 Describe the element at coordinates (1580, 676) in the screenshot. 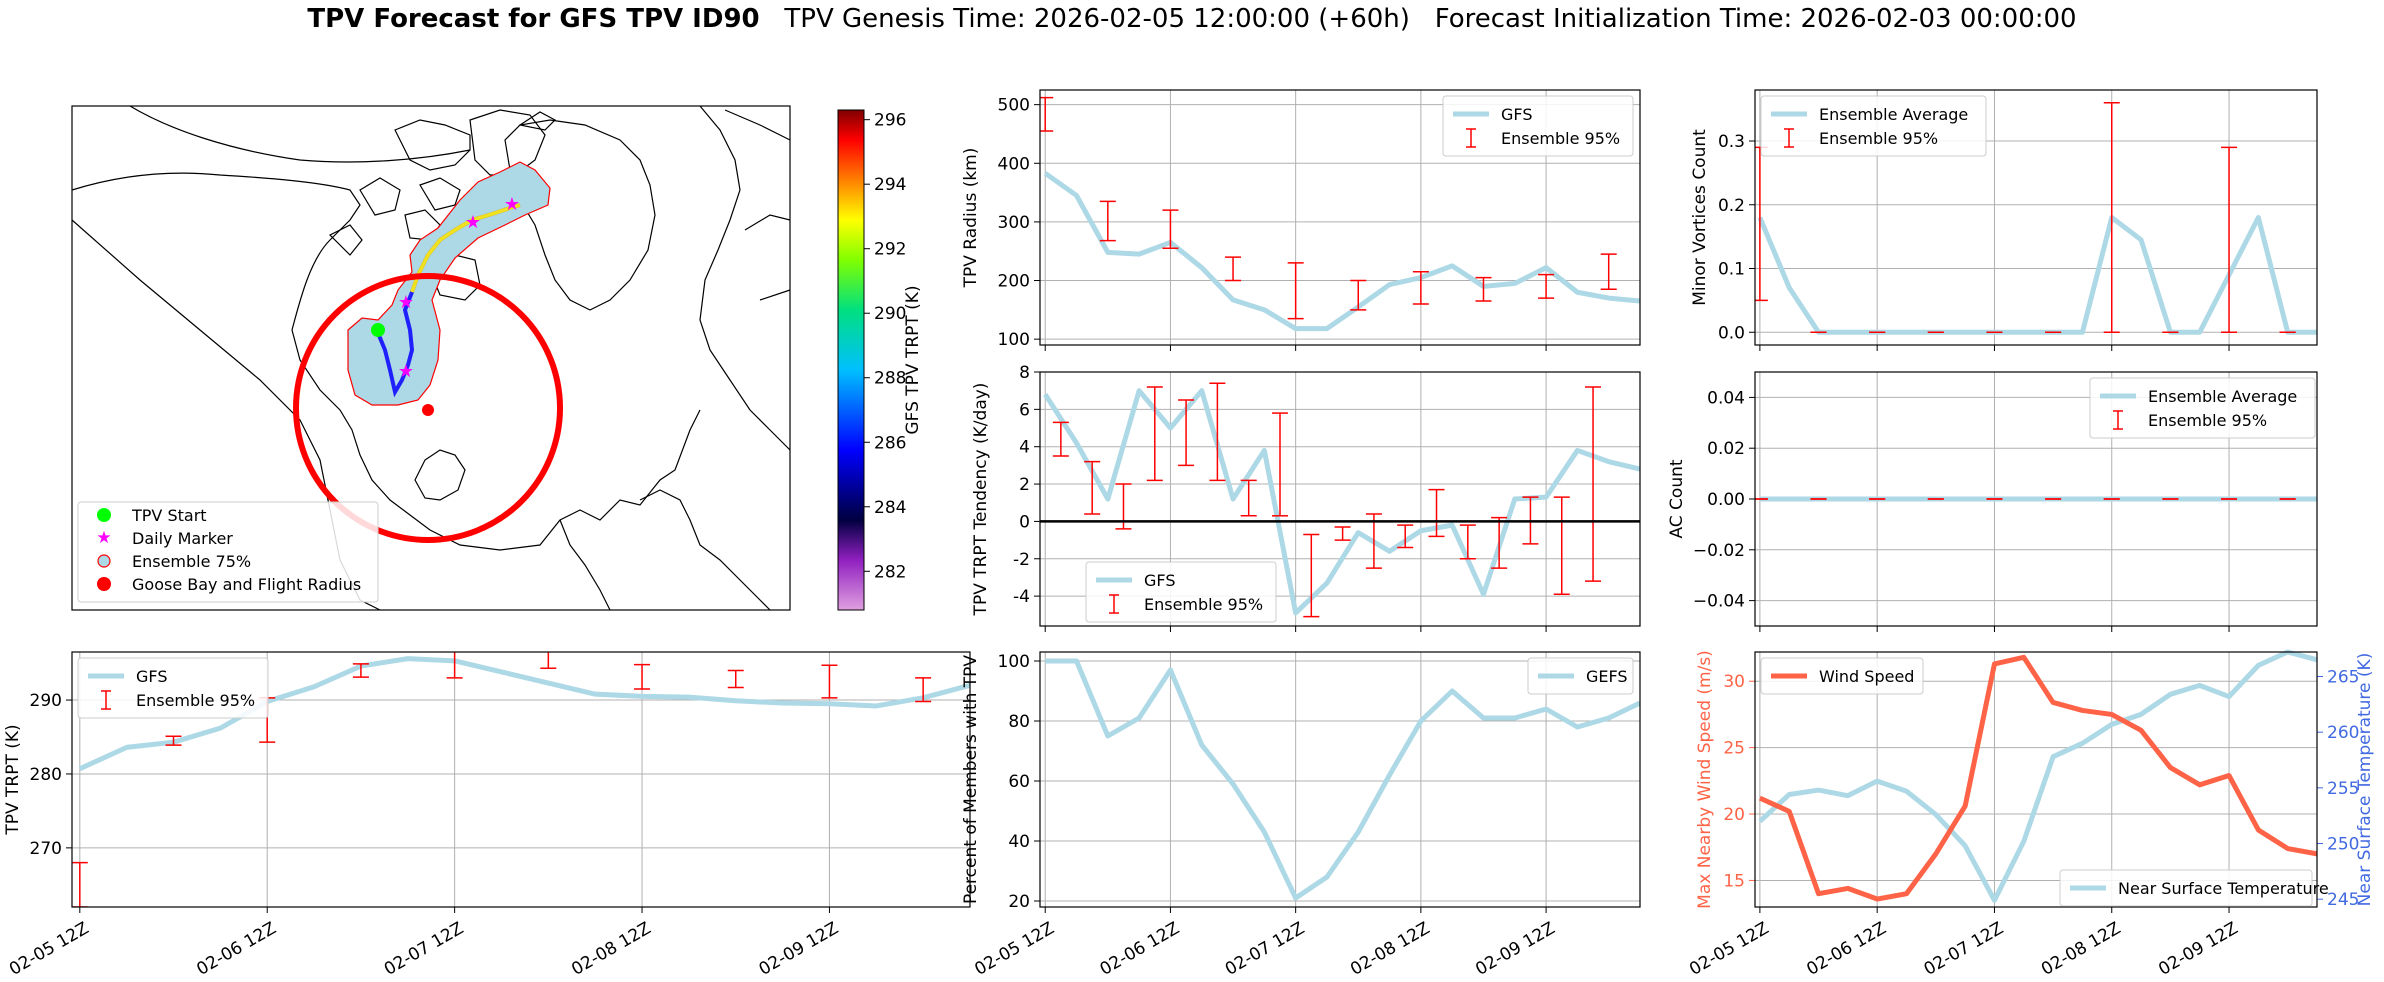

I see `percent_members-legend-box` at that location.